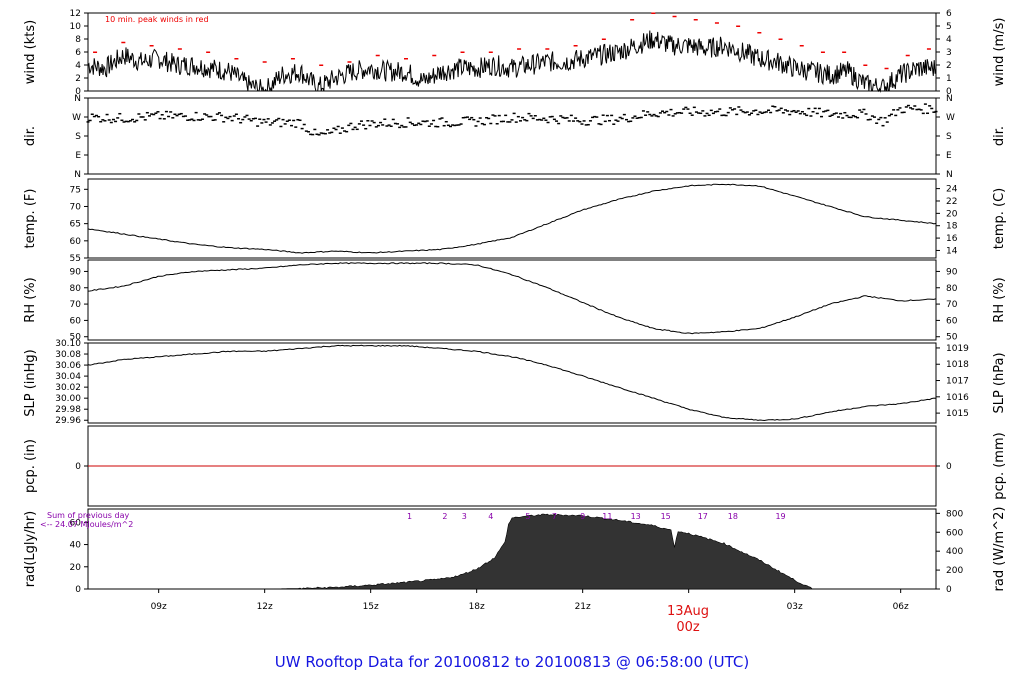 The height and width of the screenshot is (700, 1024). Describe the element at coordinates (30, 466) in the screenshot. I see `pcp-ylabel-left: pcp. (in)` at that location.